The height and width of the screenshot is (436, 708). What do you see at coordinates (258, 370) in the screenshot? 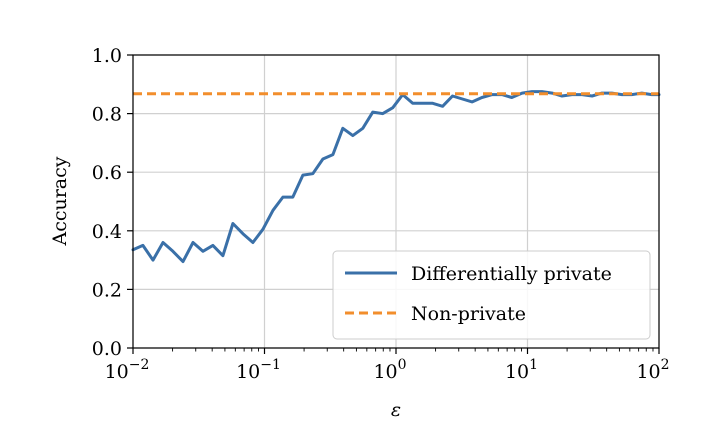
I see `x-tick-label: 10⁻¹` at bounding box center [258, 370].